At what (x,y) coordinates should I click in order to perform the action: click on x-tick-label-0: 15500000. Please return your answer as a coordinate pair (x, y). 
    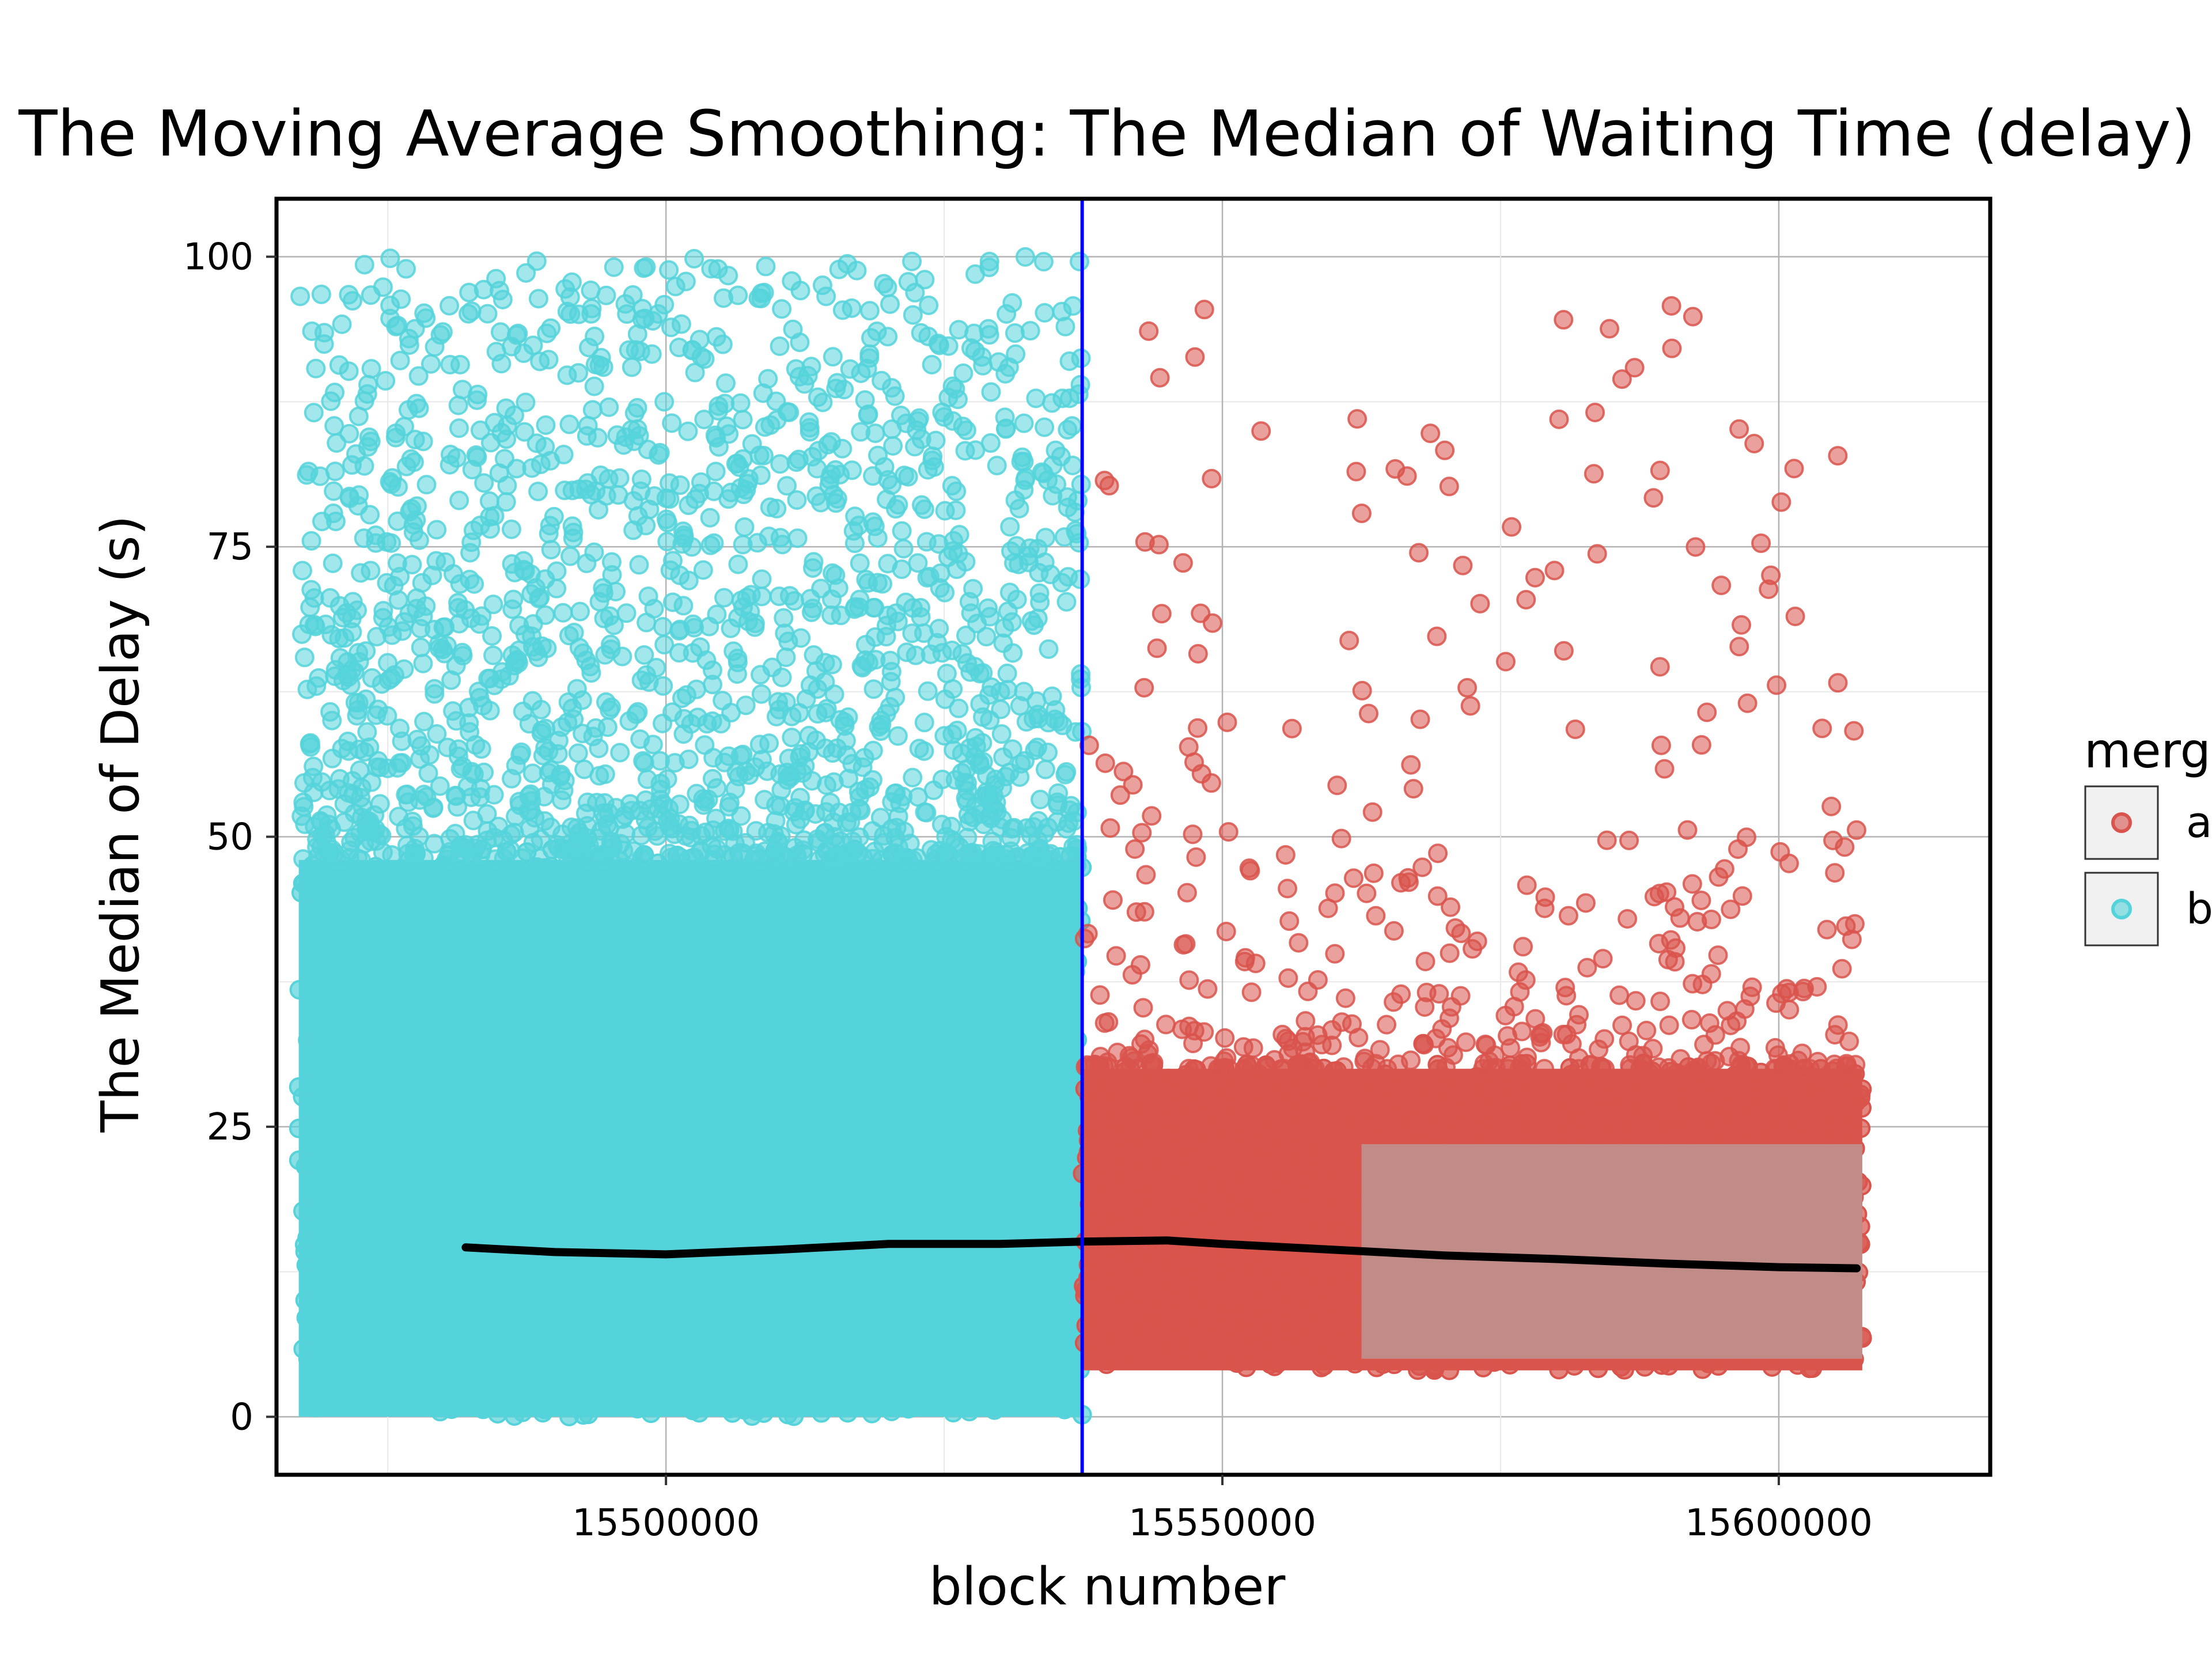
    Looking at the image, I should click on (666, 1523).